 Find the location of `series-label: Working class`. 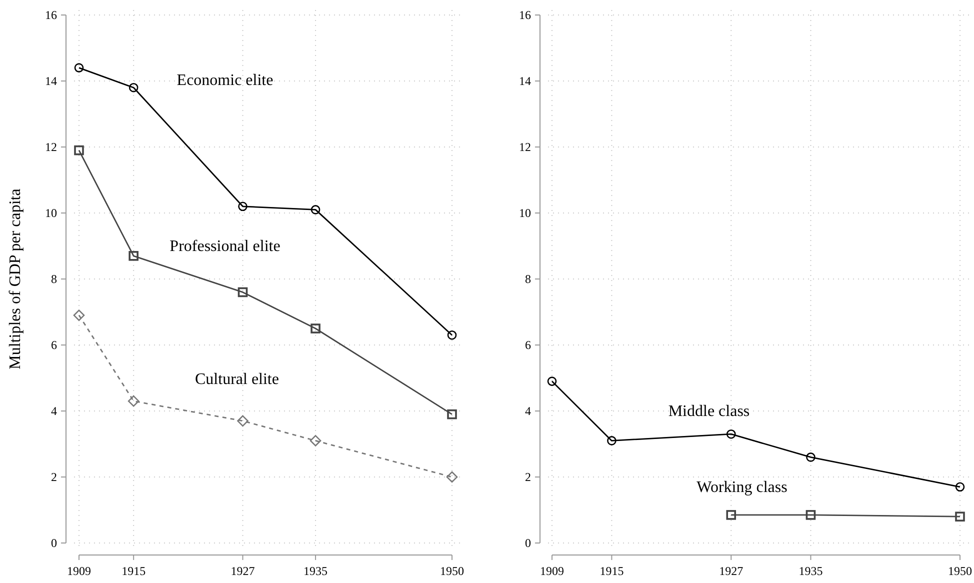

series-label: Working class is located at coordinates (742, 487).